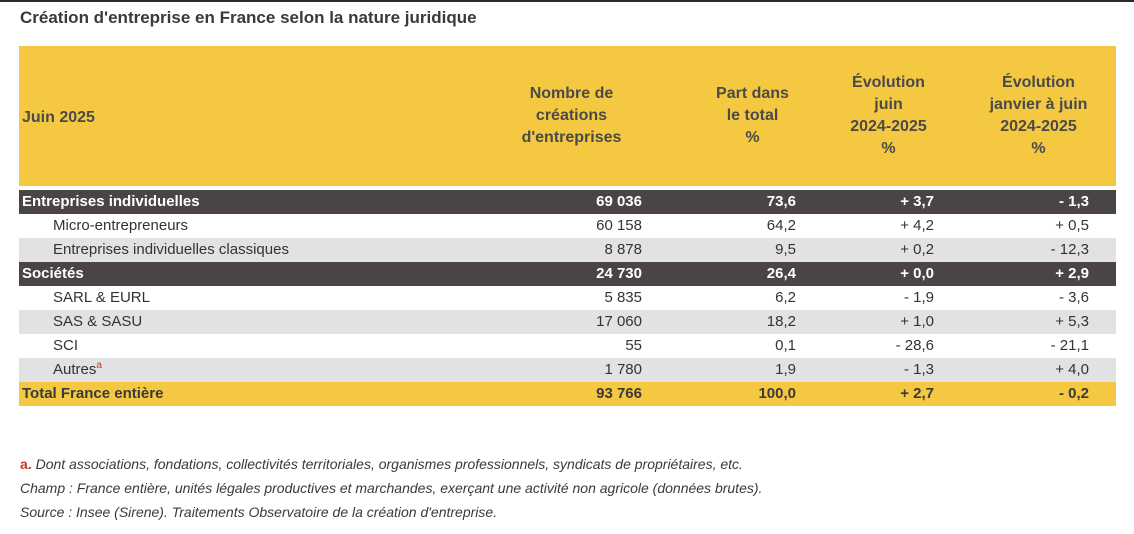 Image resolution: width=1134 pixels, height=534 pixels. What do you see at coordinates (1072, 225) in the screenshot?
I see `cell-evolution-jan-june: + 0,5` at bounding box center [1072, 225].